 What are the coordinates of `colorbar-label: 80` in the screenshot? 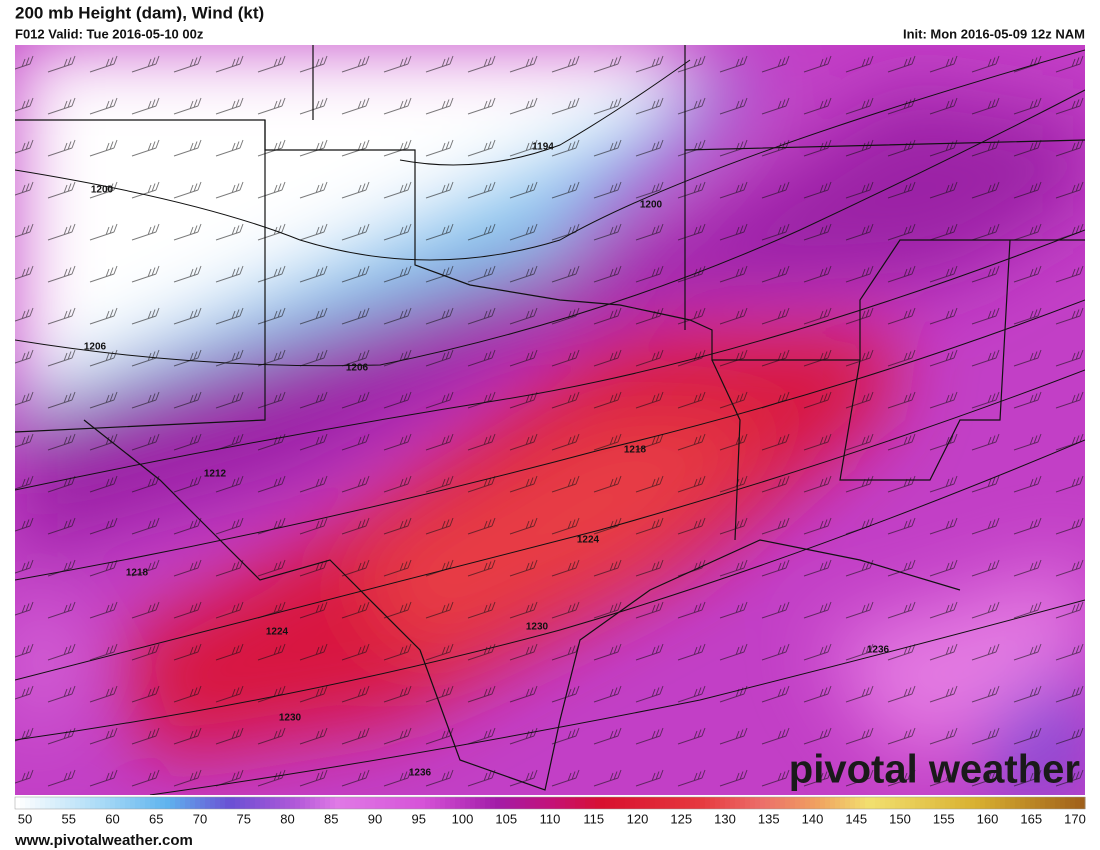 It's located at (287, 818).